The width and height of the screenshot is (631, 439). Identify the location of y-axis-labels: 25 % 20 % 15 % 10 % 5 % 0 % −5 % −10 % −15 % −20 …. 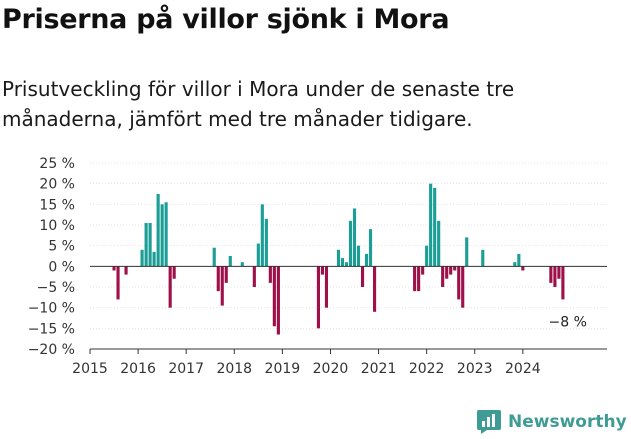
(51, 257).